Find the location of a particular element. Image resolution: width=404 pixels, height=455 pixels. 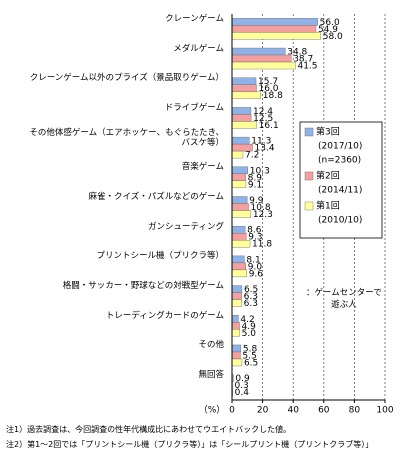

y-tick-label: メダルゲーム is located at coordinates (198, 48).